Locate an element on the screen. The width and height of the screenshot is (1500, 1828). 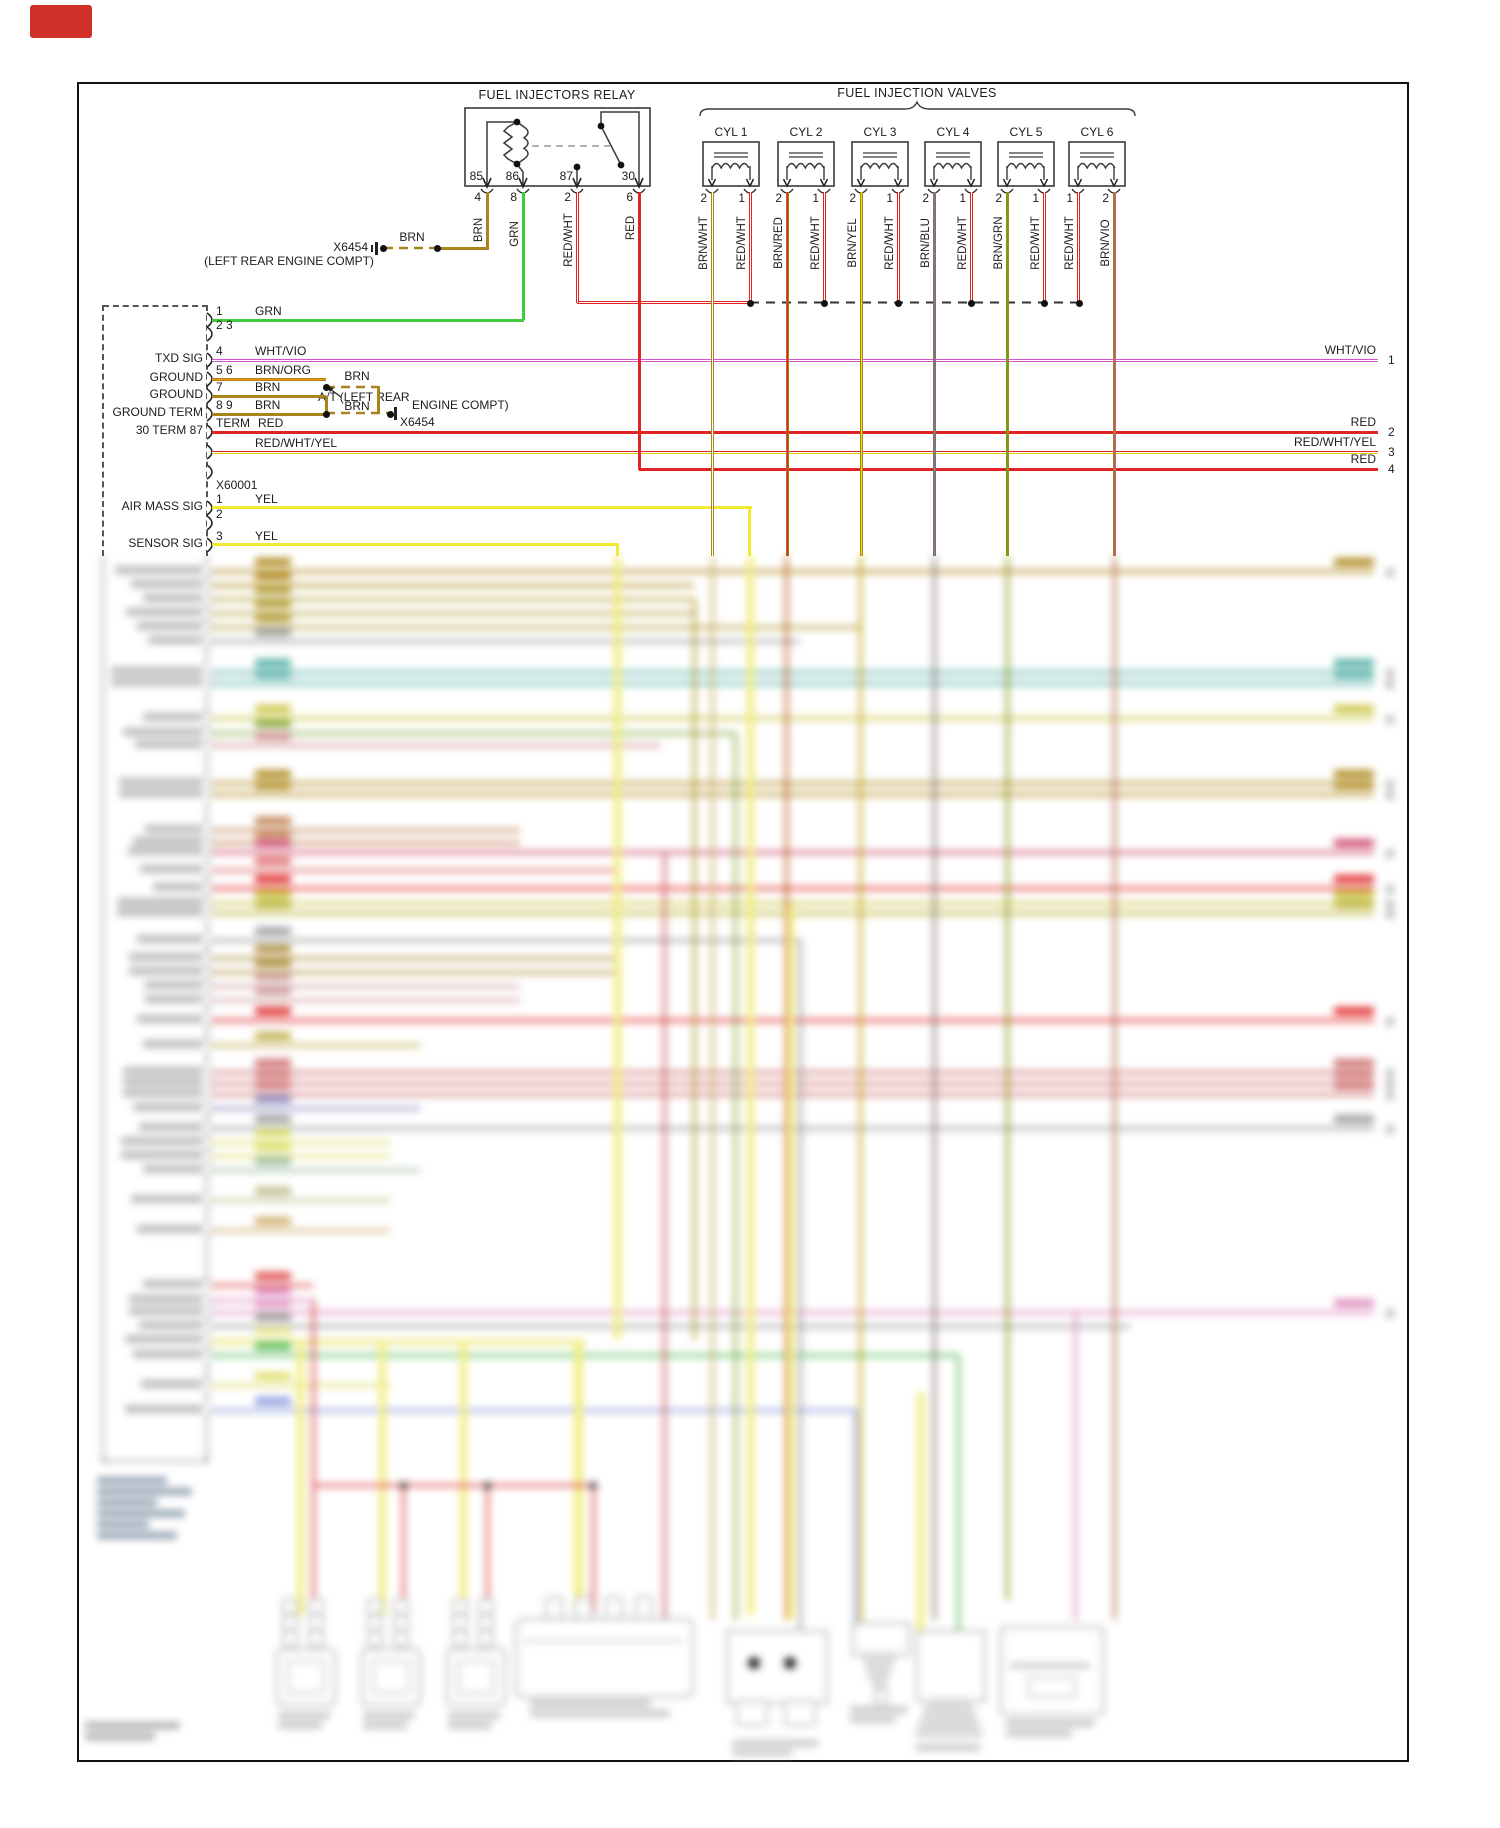
wire-wht/vio is located at coordinates (795, 360).